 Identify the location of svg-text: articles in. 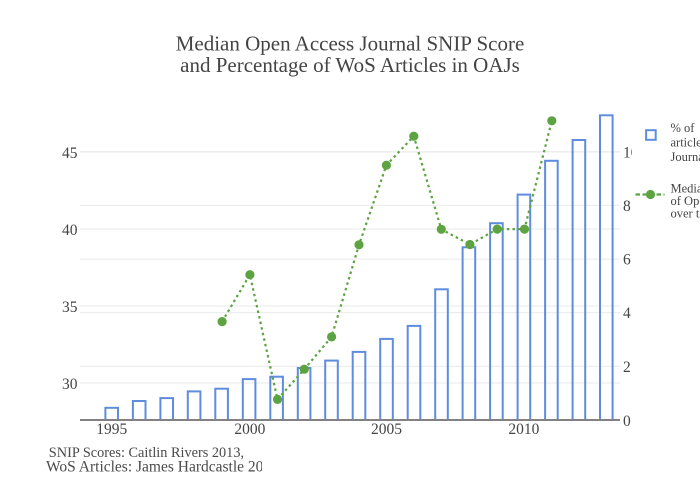
(685, 143).